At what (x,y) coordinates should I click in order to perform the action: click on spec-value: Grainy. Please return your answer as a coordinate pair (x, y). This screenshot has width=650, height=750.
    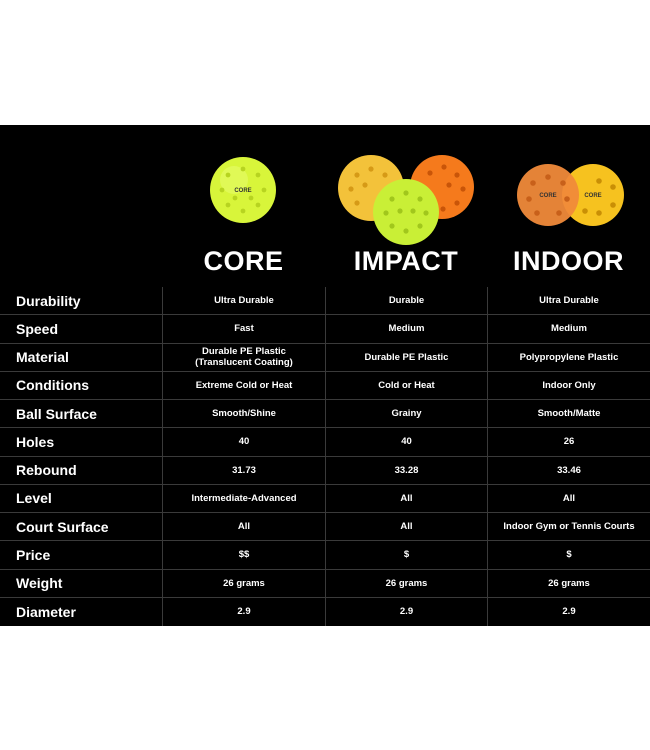
    Looking at the image, I should click on (406, 414).